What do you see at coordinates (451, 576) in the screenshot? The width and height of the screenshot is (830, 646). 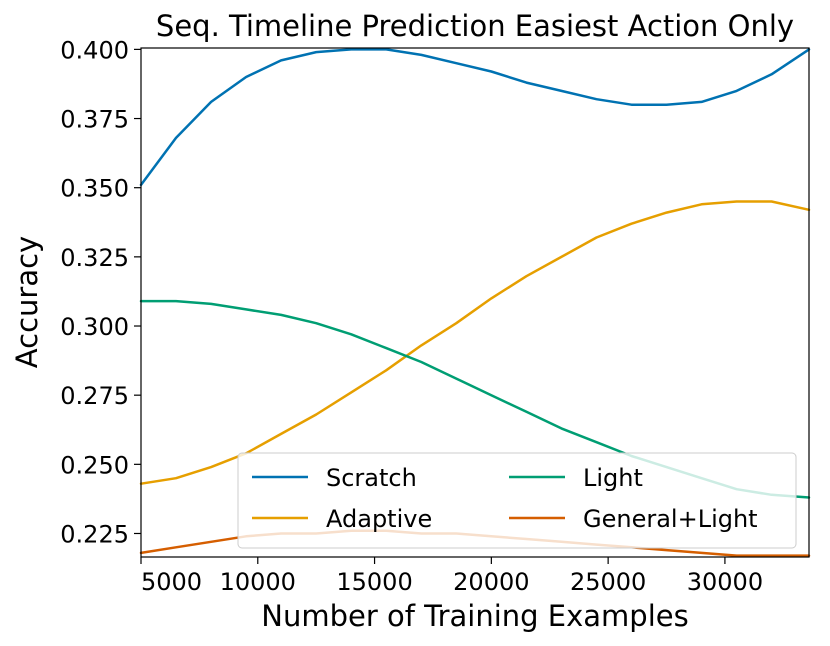 I see `x-ticks: 5000 10000 15000 20000 25000 30000` at bounding box center [451, 576].